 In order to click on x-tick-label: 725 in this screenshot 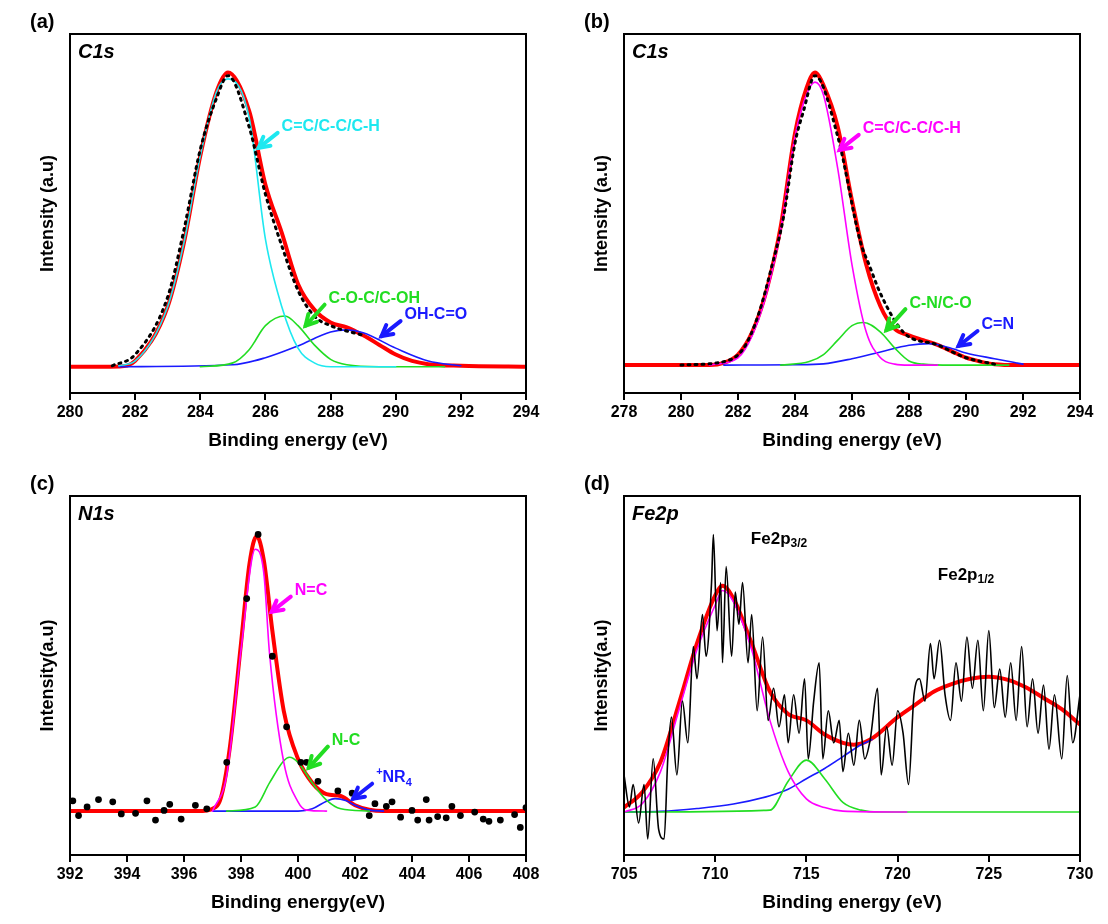, I will do `click(989, 874)`.